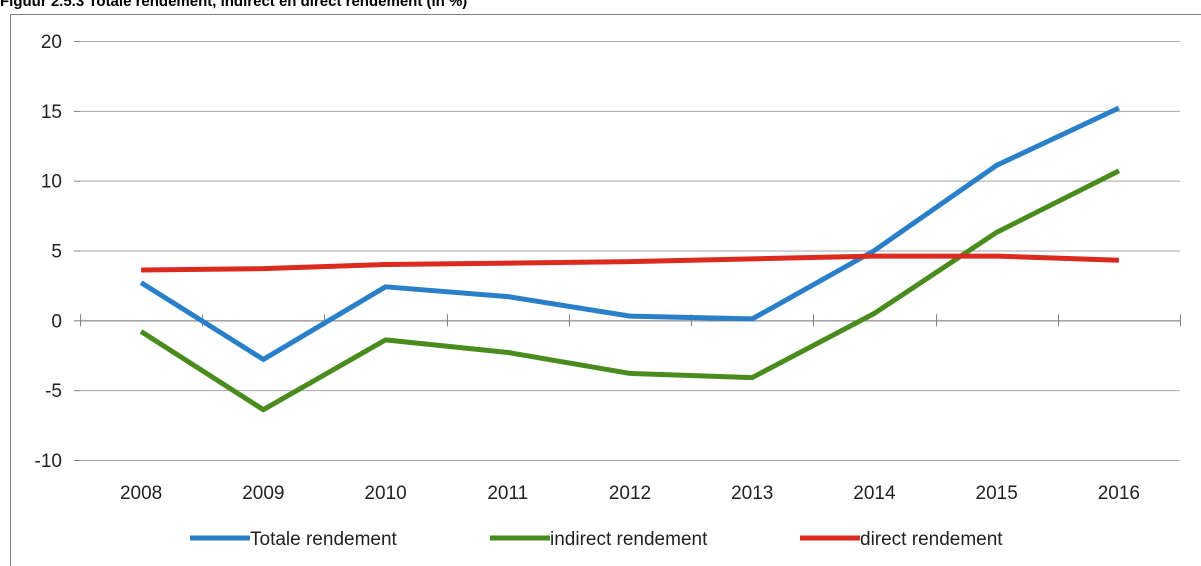 The height and width of the screenshot is (566, 1201). What do you see at coordinates (752, 493) in the screenshot?
I see `x-tick-label: 2013` at bounding box center [752, 493].